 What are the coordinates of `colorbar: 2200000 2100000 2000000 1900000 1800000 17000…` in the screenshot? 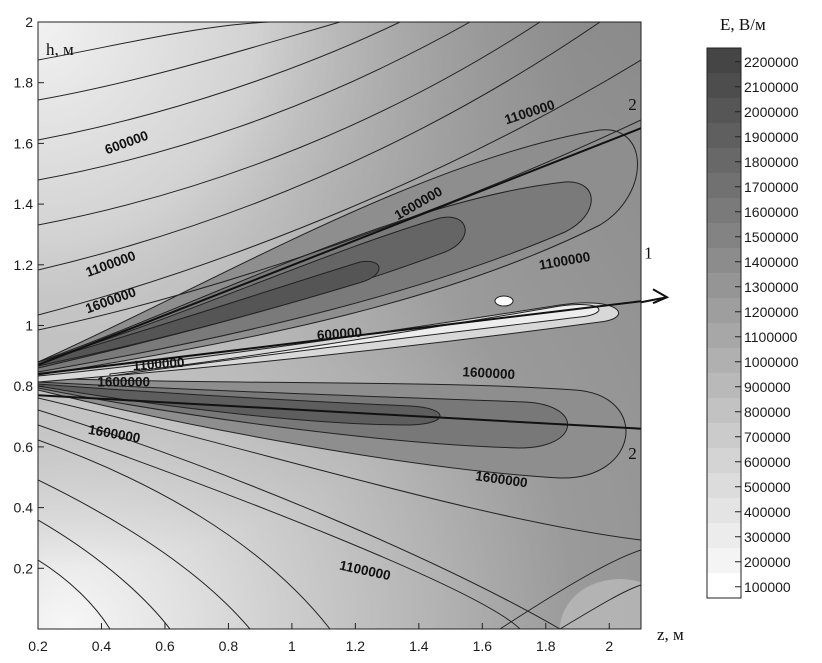 It's located at (752, 323).